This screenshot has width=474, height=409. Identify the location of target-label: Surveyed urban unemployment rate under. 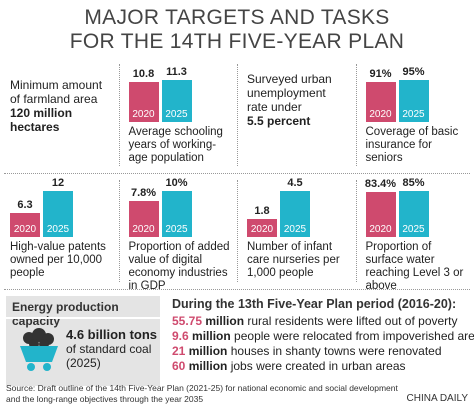
(289, 93).